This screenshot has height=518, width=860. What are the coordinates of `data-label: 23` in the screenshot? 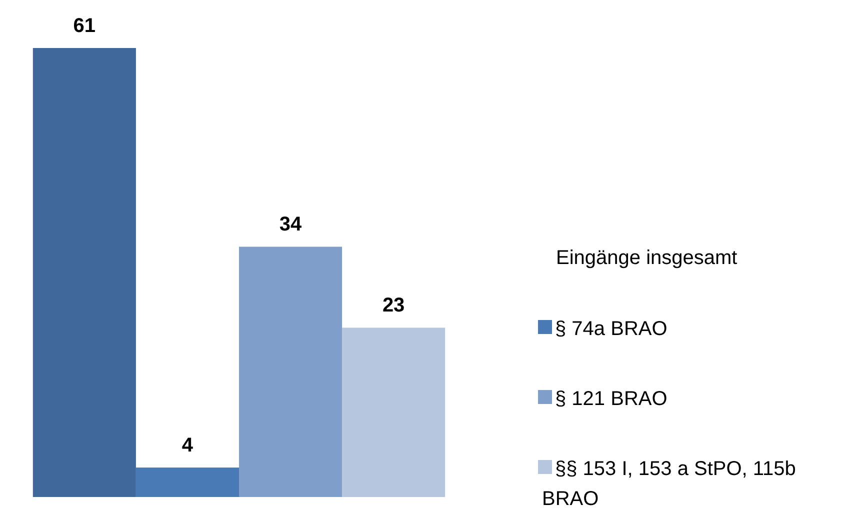 It's located at (393, 305).